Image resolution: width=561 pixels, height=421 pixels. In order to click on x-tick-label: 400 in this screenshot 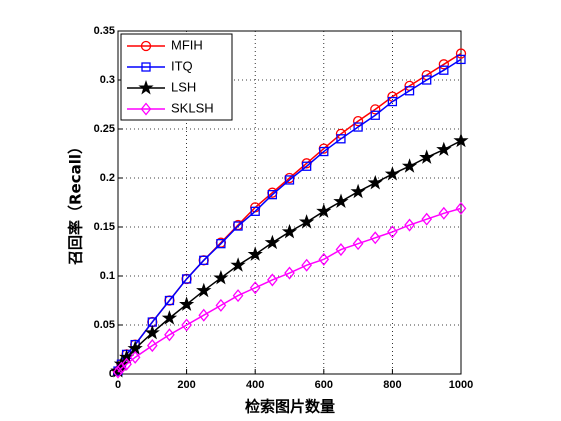, I will do `click(255, 385)`.